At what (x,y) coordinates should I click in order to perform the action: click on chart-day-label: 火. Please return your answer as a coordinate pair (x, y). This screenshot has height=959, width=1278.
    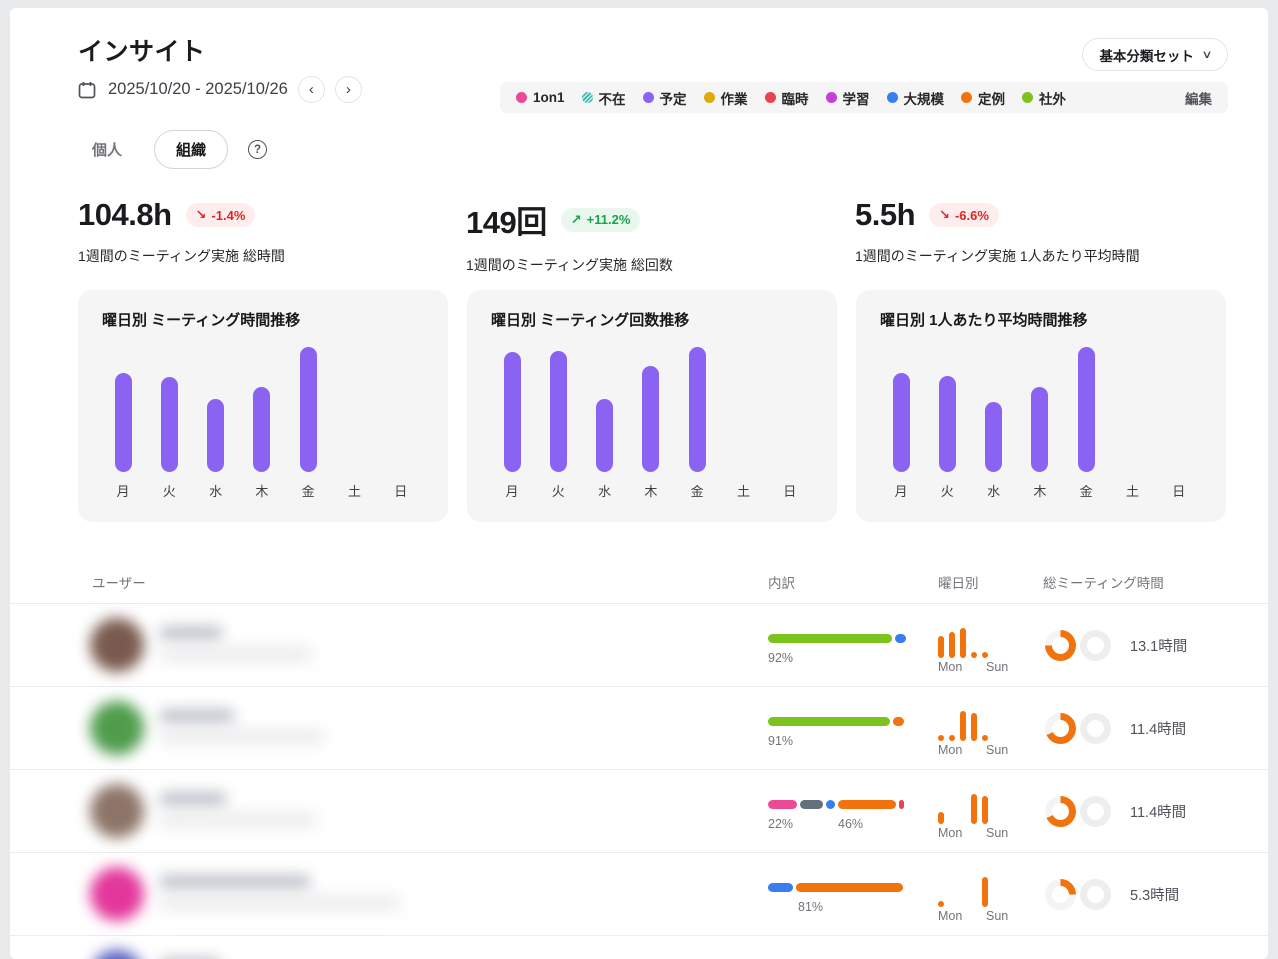
    Looking at the image, I should click on (169, 491).